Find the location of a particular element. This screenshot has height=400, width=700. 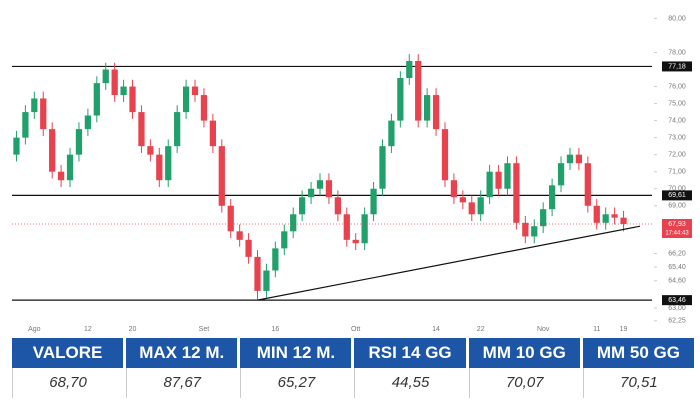

table-value-cell: 70,07 is located at coordinates (524, 383).